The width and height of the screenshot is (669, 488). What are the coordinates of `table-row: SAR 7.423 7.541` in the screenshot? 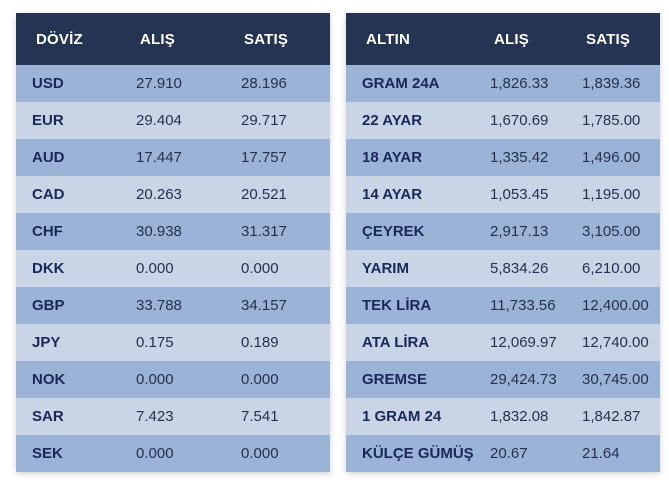 It's located at (173, 416).